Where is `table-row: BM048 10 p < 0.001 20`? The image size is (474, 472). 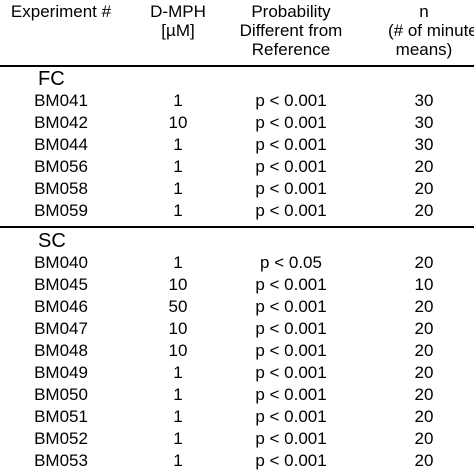 table-row: BM048 10 p < 0.001 20 is located at coordinates (237, 351).